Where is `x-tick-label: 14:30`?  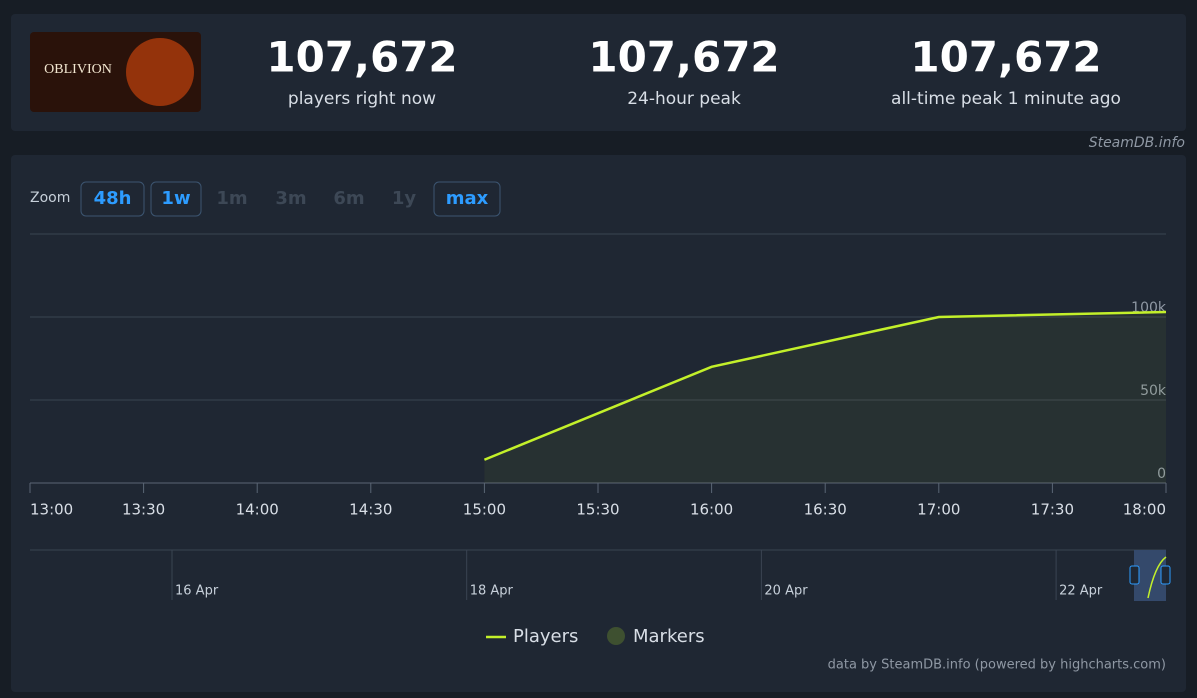
x-tick-label: 14:30 is located at coordinates (370, 510).